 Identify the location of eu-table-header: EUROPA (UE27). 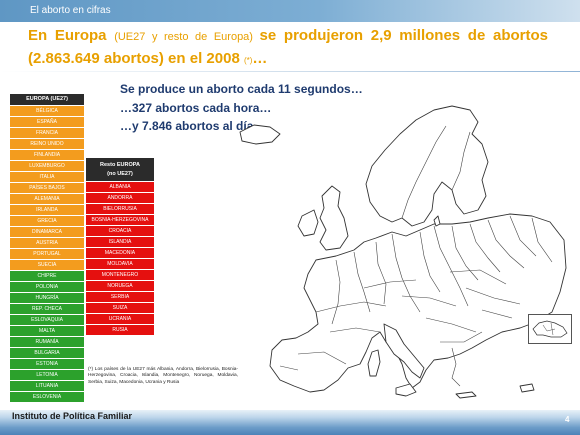
(47, 100).